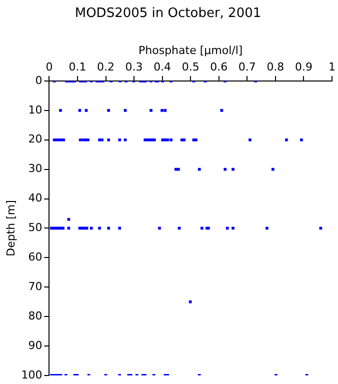 This screenshot has width=338, height=384. What do you see at coordinates (35, 198) in the screenshot?
I see `y-tick-label: 40` at bounding box center [35, 198].